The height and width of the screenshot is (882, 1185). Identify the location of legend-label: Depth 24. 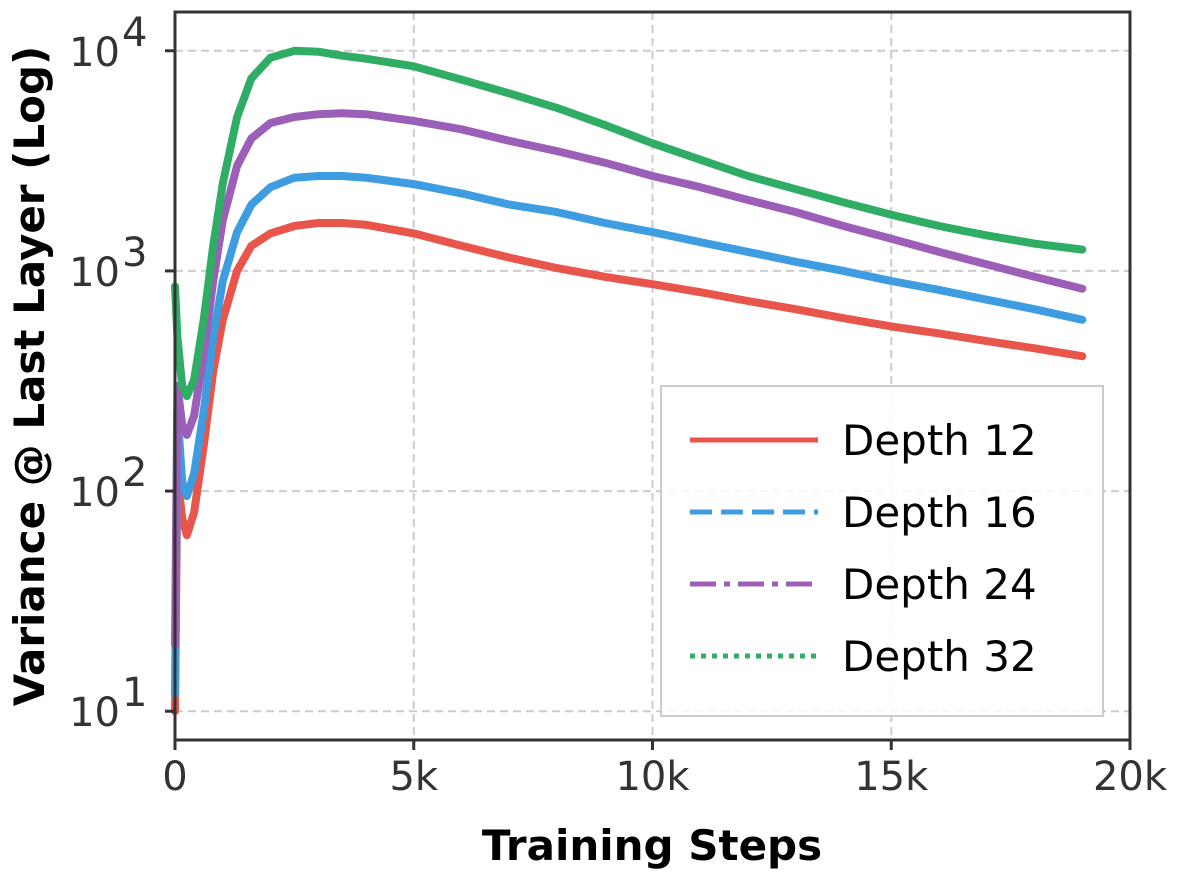
(939, 584).